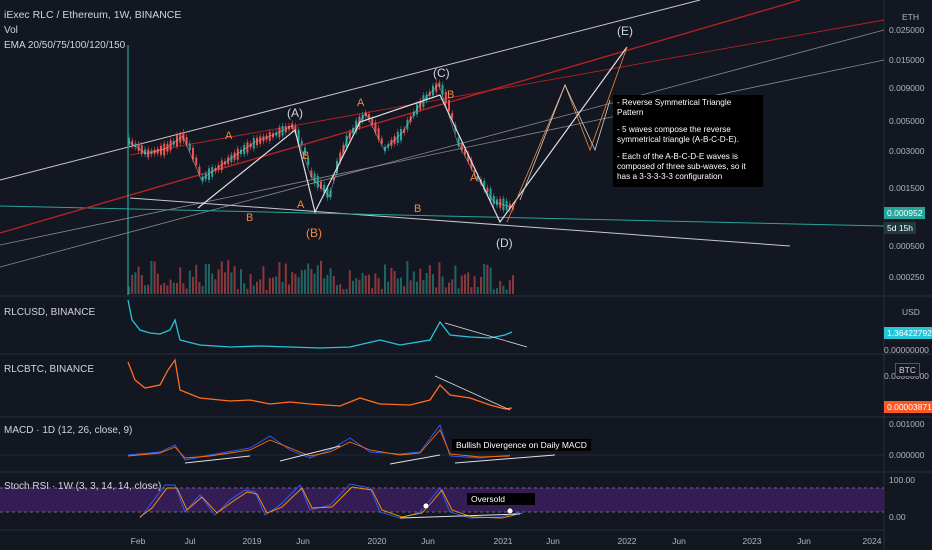 Image resolution: width=932 pixels, height=550 pixels. Describe the element at coordinates (442, 216) in the screenshot. I see `triangle-green-line` at that location.